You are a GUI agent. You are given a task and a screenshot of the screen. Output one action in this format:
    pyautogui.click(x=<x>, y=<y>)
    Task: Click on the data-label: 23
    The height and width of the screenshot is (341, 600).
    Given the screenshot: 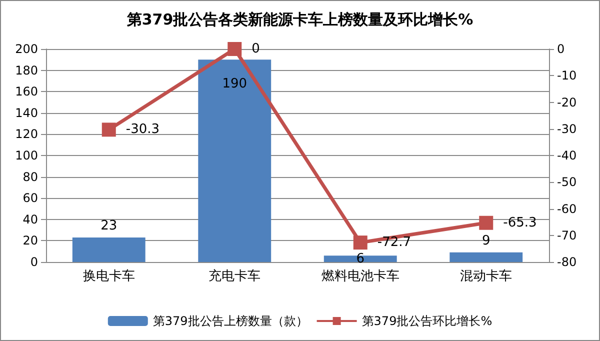 What is the action you would take?
    pyautogui.click(x=109, y=226)
    